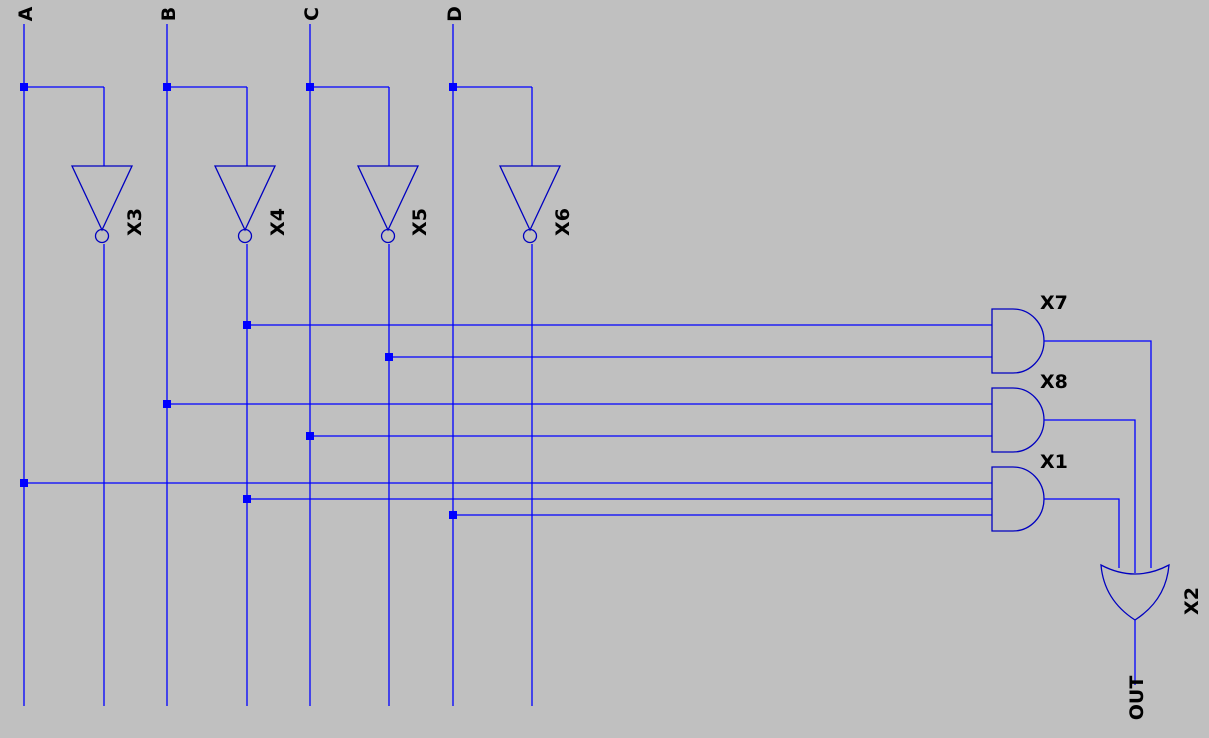 The image size is (1209, 738). I want to click on input-bus-b, so click(207, 365).